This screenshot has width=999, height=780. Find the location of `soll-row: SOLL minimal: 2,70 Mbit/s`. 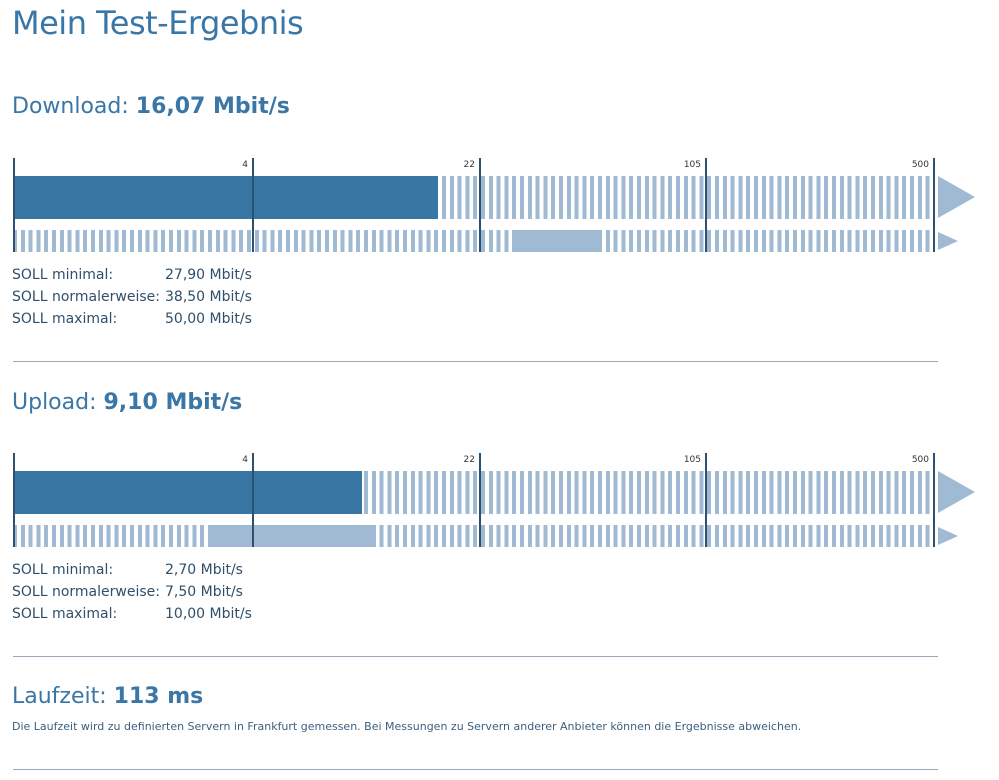

soll-row: SOLL minimal: 2,70 Mbit/s is located at coordinates (132, 570).